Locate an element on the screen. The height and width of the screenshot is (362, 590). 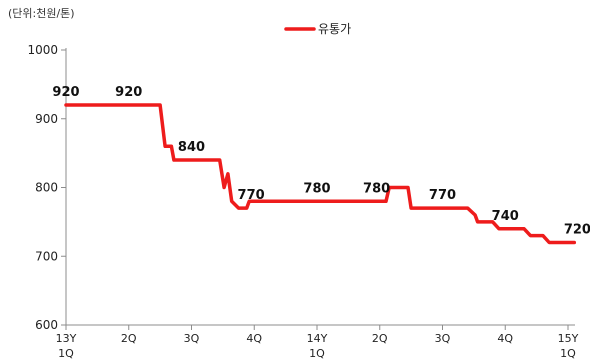
y-tick-label: 800 is located at coordinates (46, 188).